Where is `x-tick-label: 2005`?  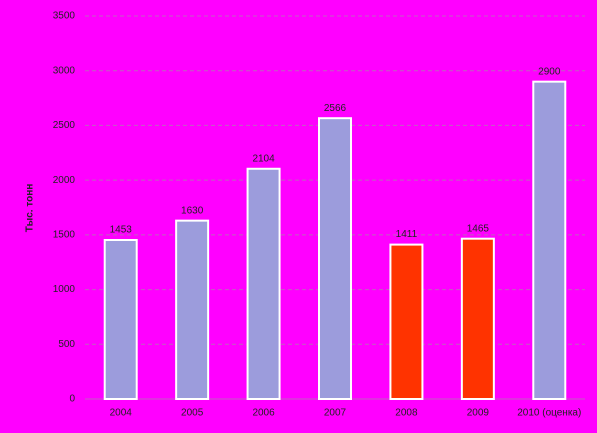
x-tick-label: 2005 is located at coordinates (192, 413).